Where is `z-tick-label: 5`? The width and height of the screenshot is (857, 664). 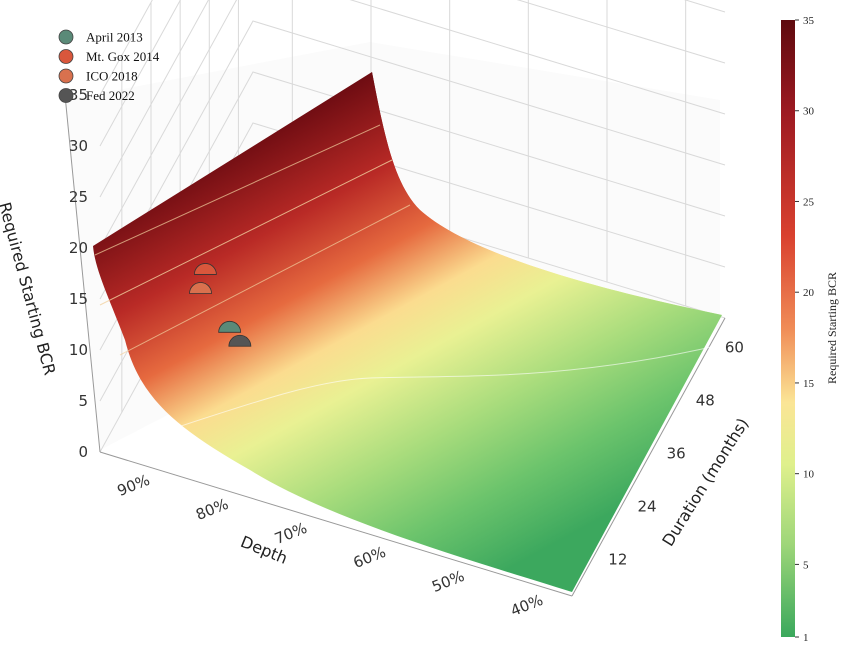 z-tick-label: 5 is located at coordinates (83, 401).